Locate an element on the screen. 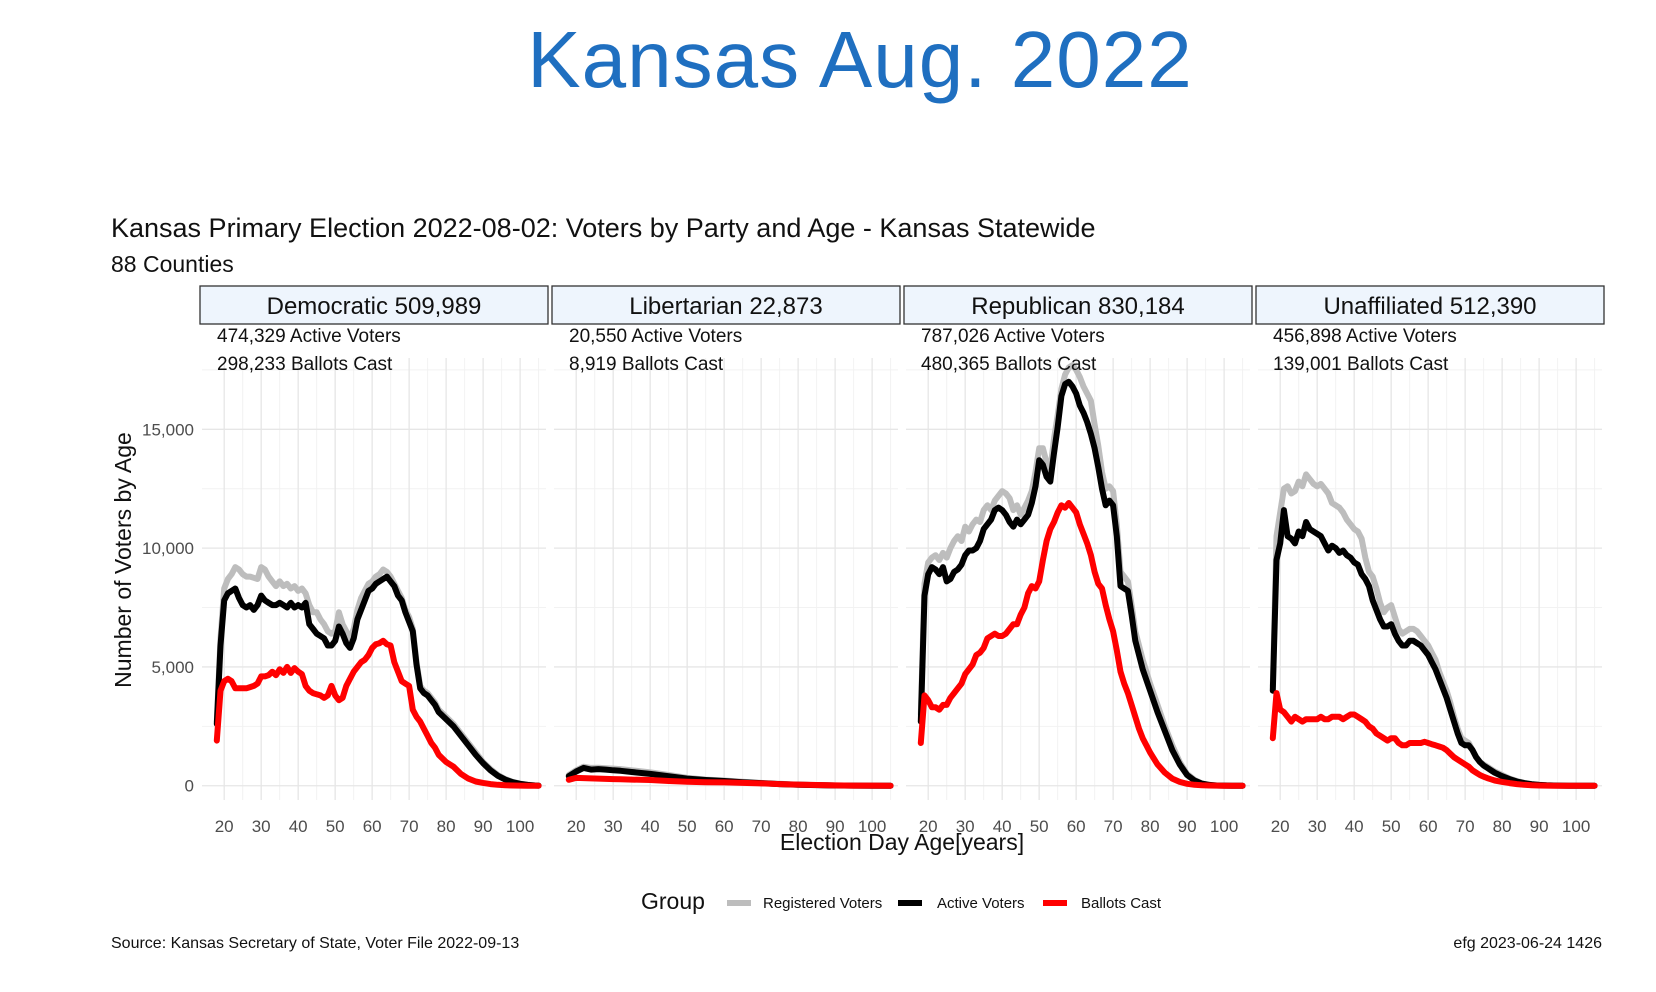 The image size is (1656, 992). panel-annotation: 139,001 Ballots Cast is located at coordinates (1361, 364).